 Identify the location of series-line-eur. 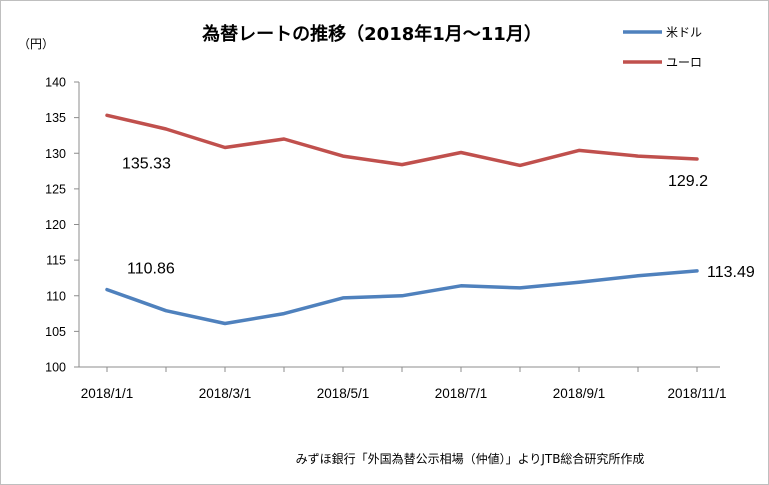
(402, 140).